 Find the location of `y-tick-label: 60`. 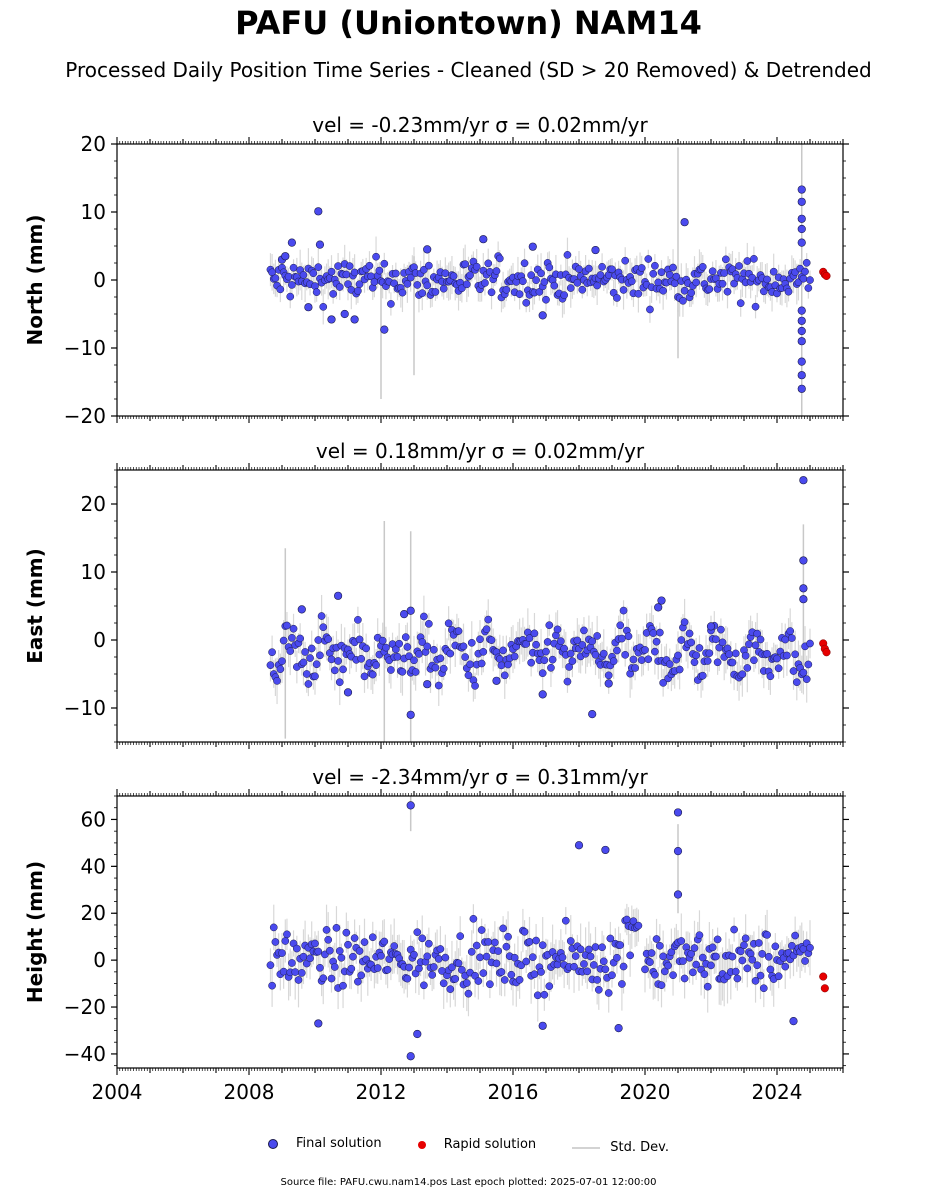

y-tick-label: 60 is located at coordinates (93, 819).